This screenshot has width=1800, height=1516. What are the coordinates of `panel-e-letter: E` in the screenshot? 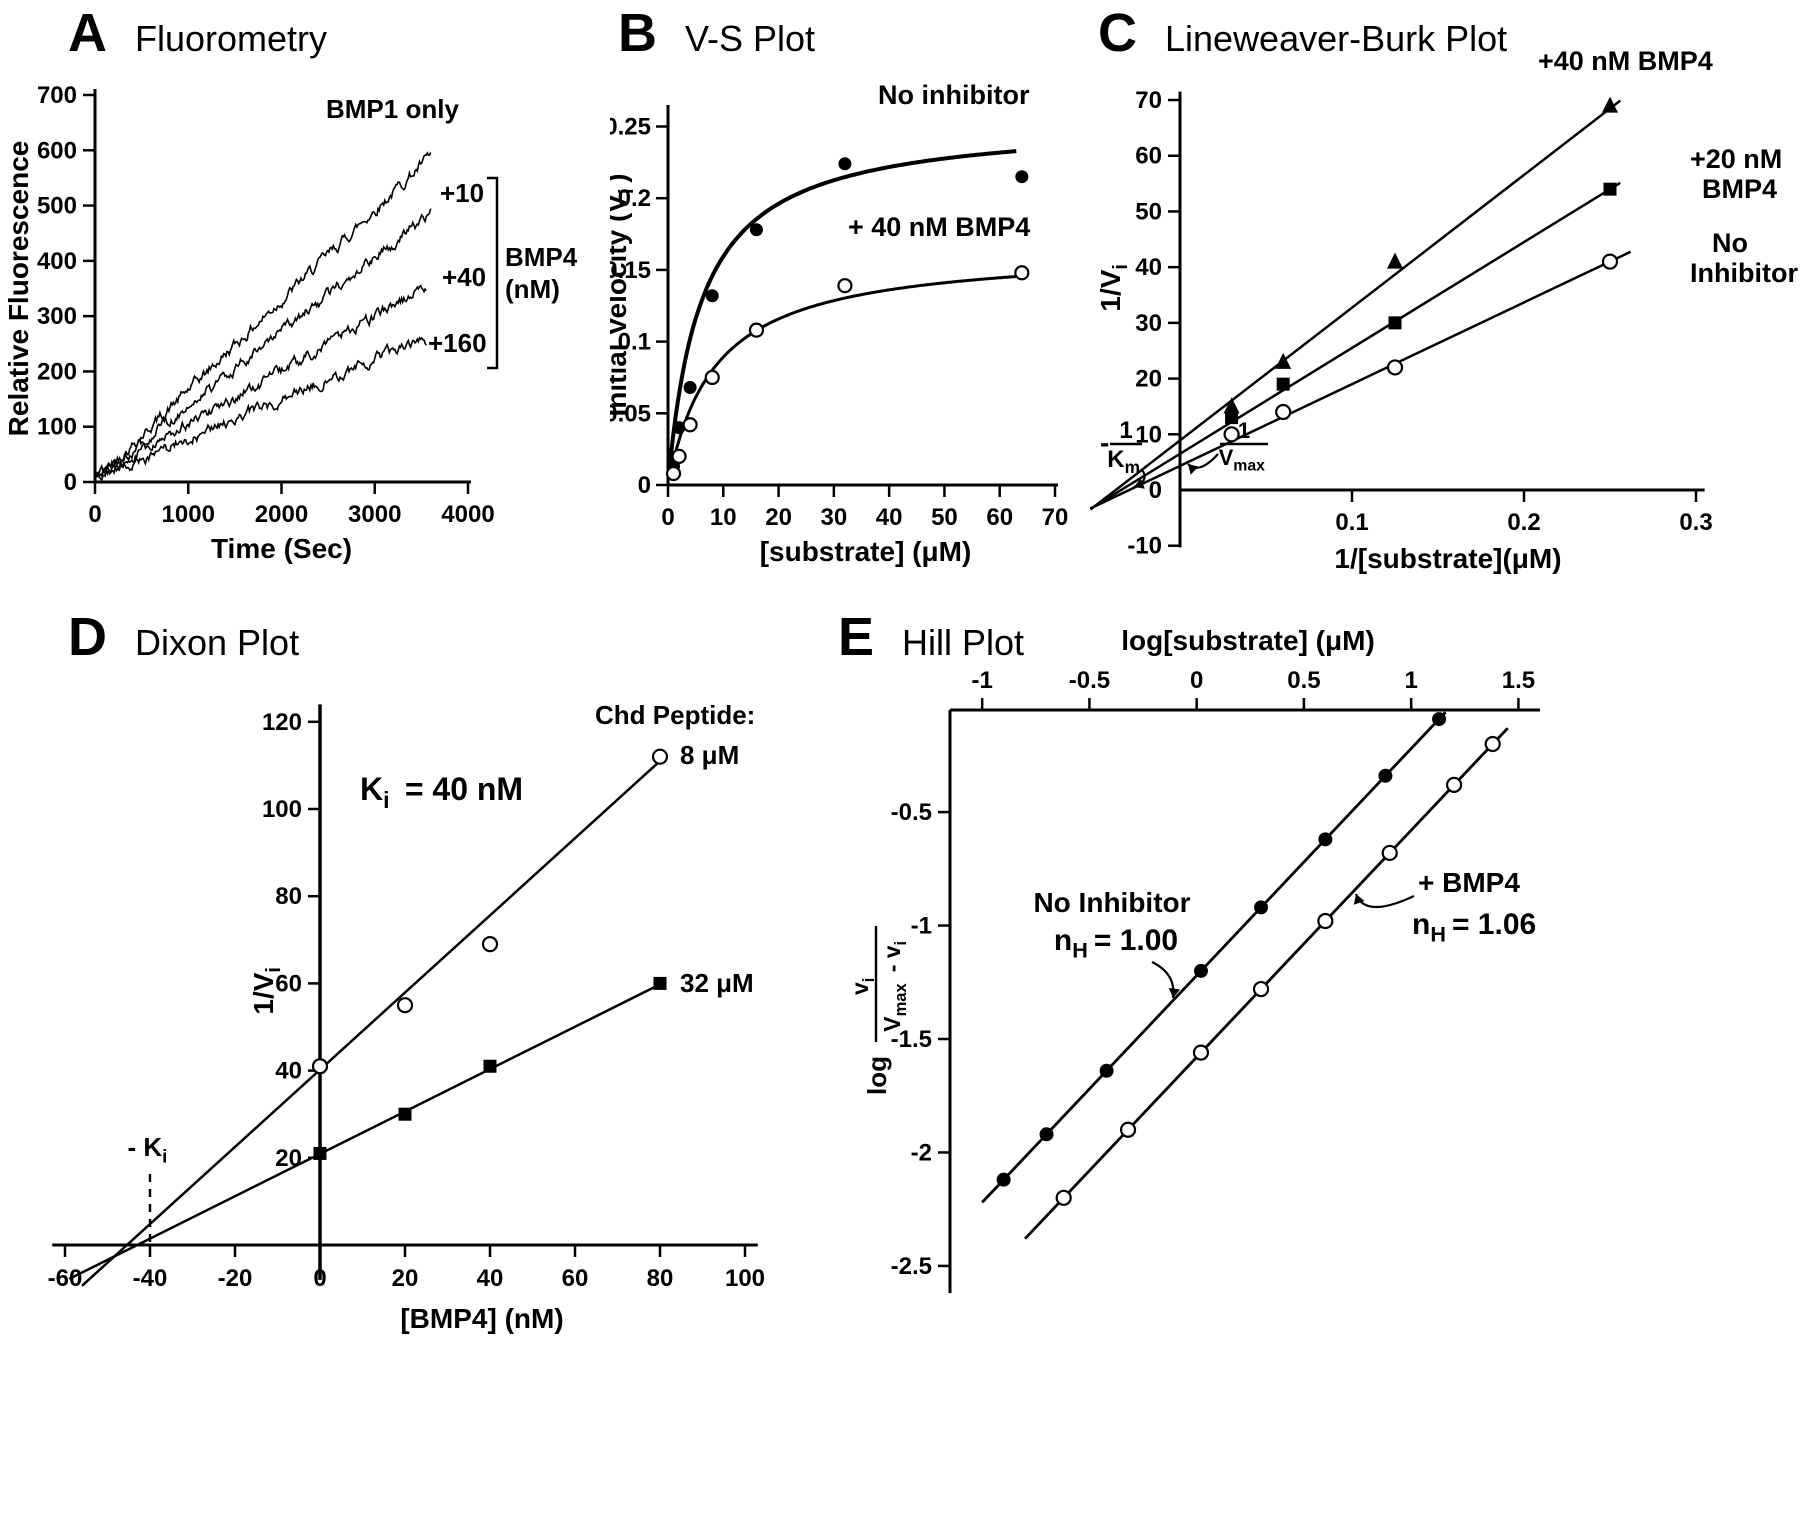 It's located at (856, 637).